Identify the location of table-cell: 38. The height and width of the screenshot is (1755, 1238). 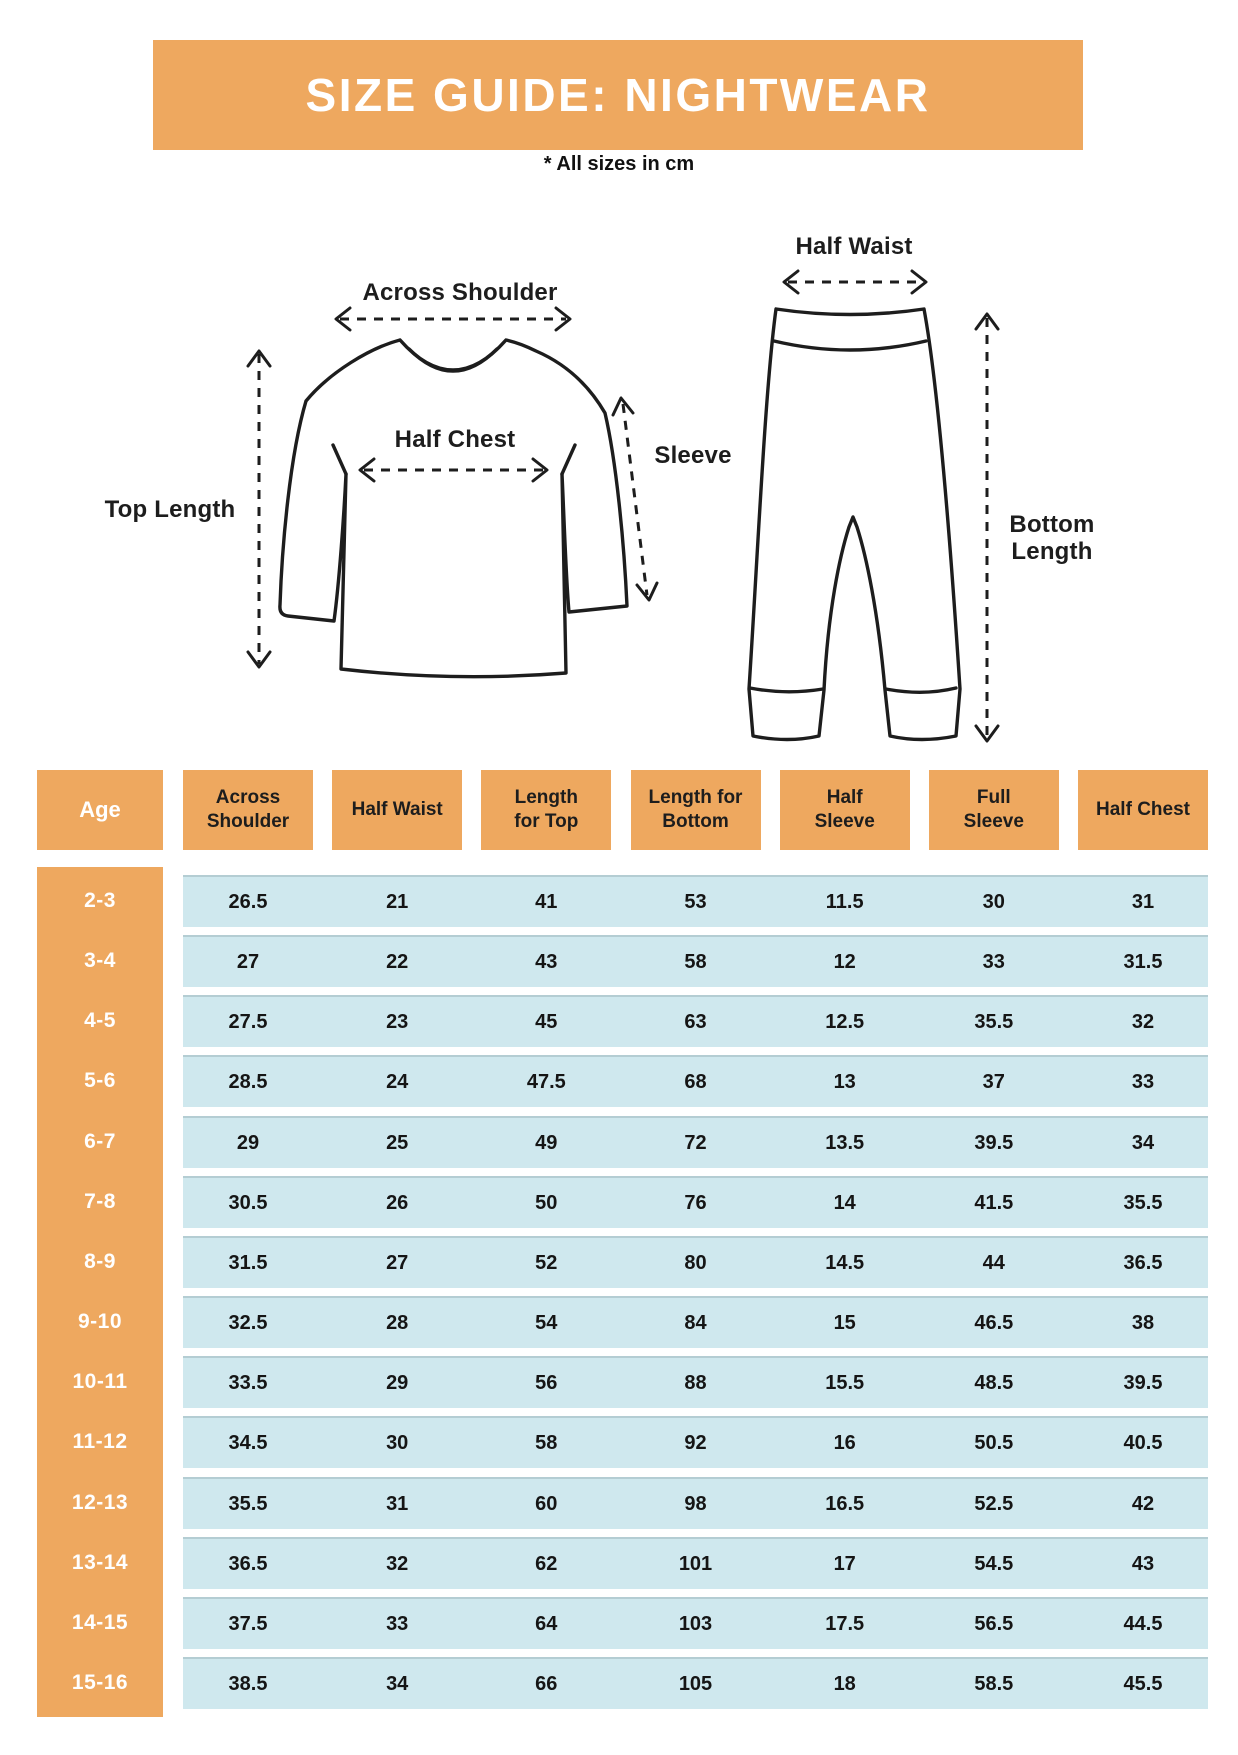
(1143, 1323).